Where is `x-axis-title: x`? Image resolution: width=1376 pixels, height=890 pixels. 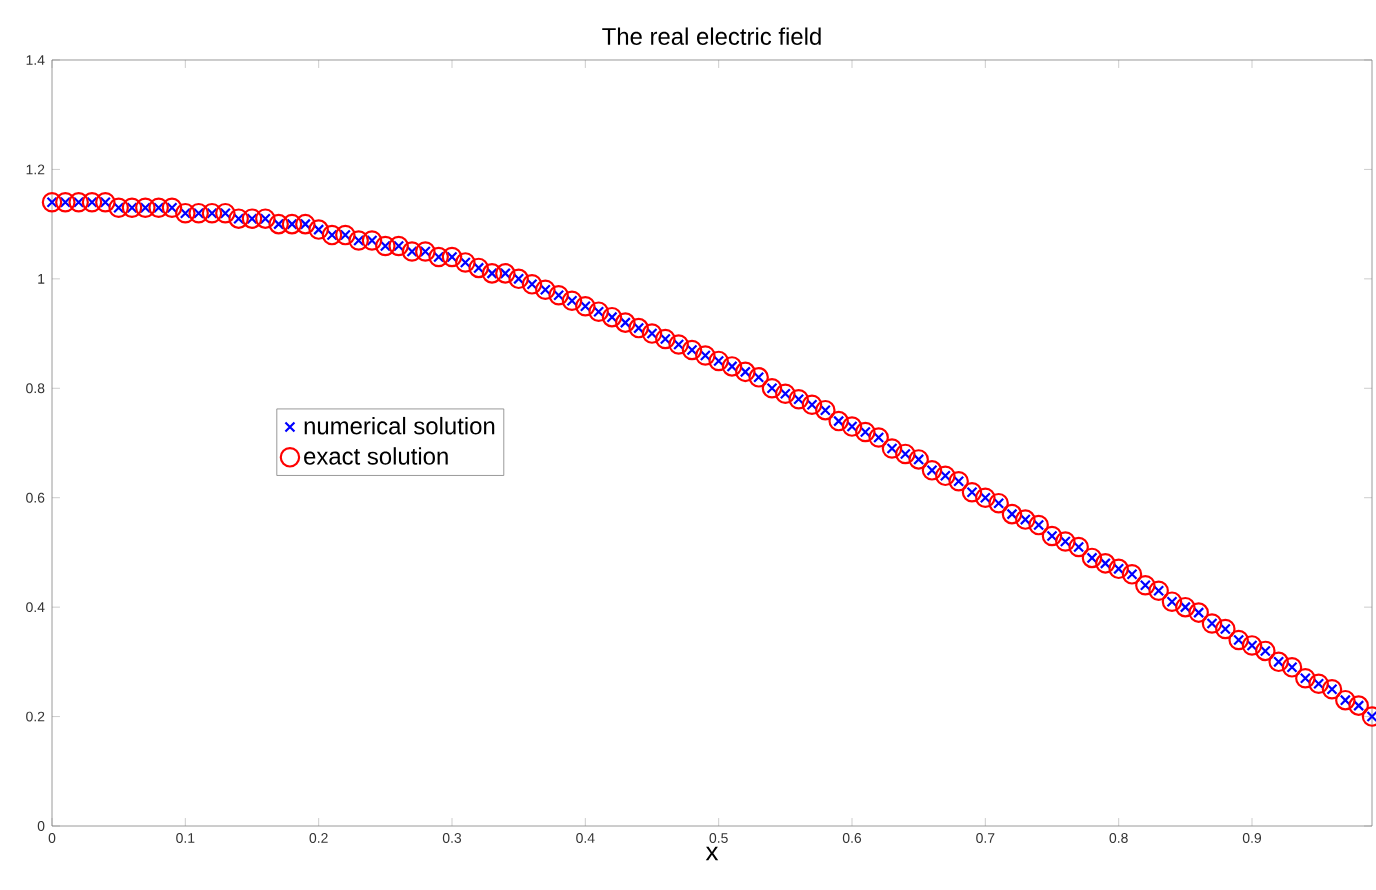
x-axis-title: x is located at coordinates (712, 853).